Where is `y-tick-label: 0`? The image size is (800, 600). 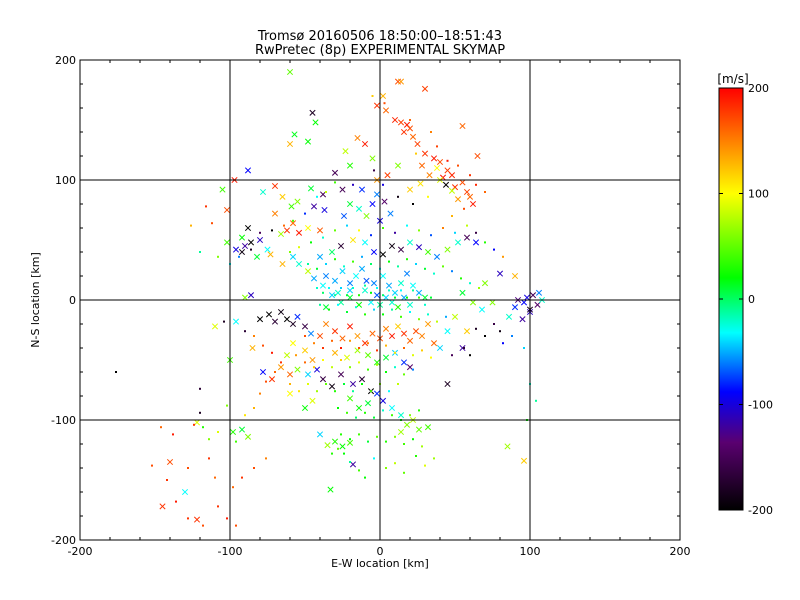 y-tick-label: 0 is located at coordinates (72, 300).